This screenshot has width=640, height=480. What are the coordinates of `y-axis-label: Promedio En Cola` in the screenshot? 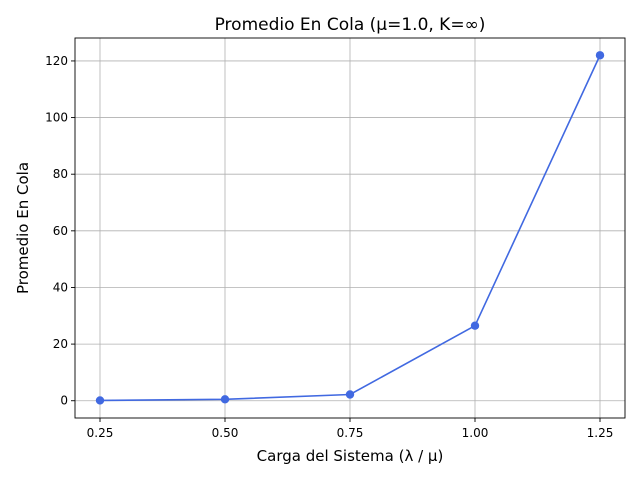 It's located at (23, 228).